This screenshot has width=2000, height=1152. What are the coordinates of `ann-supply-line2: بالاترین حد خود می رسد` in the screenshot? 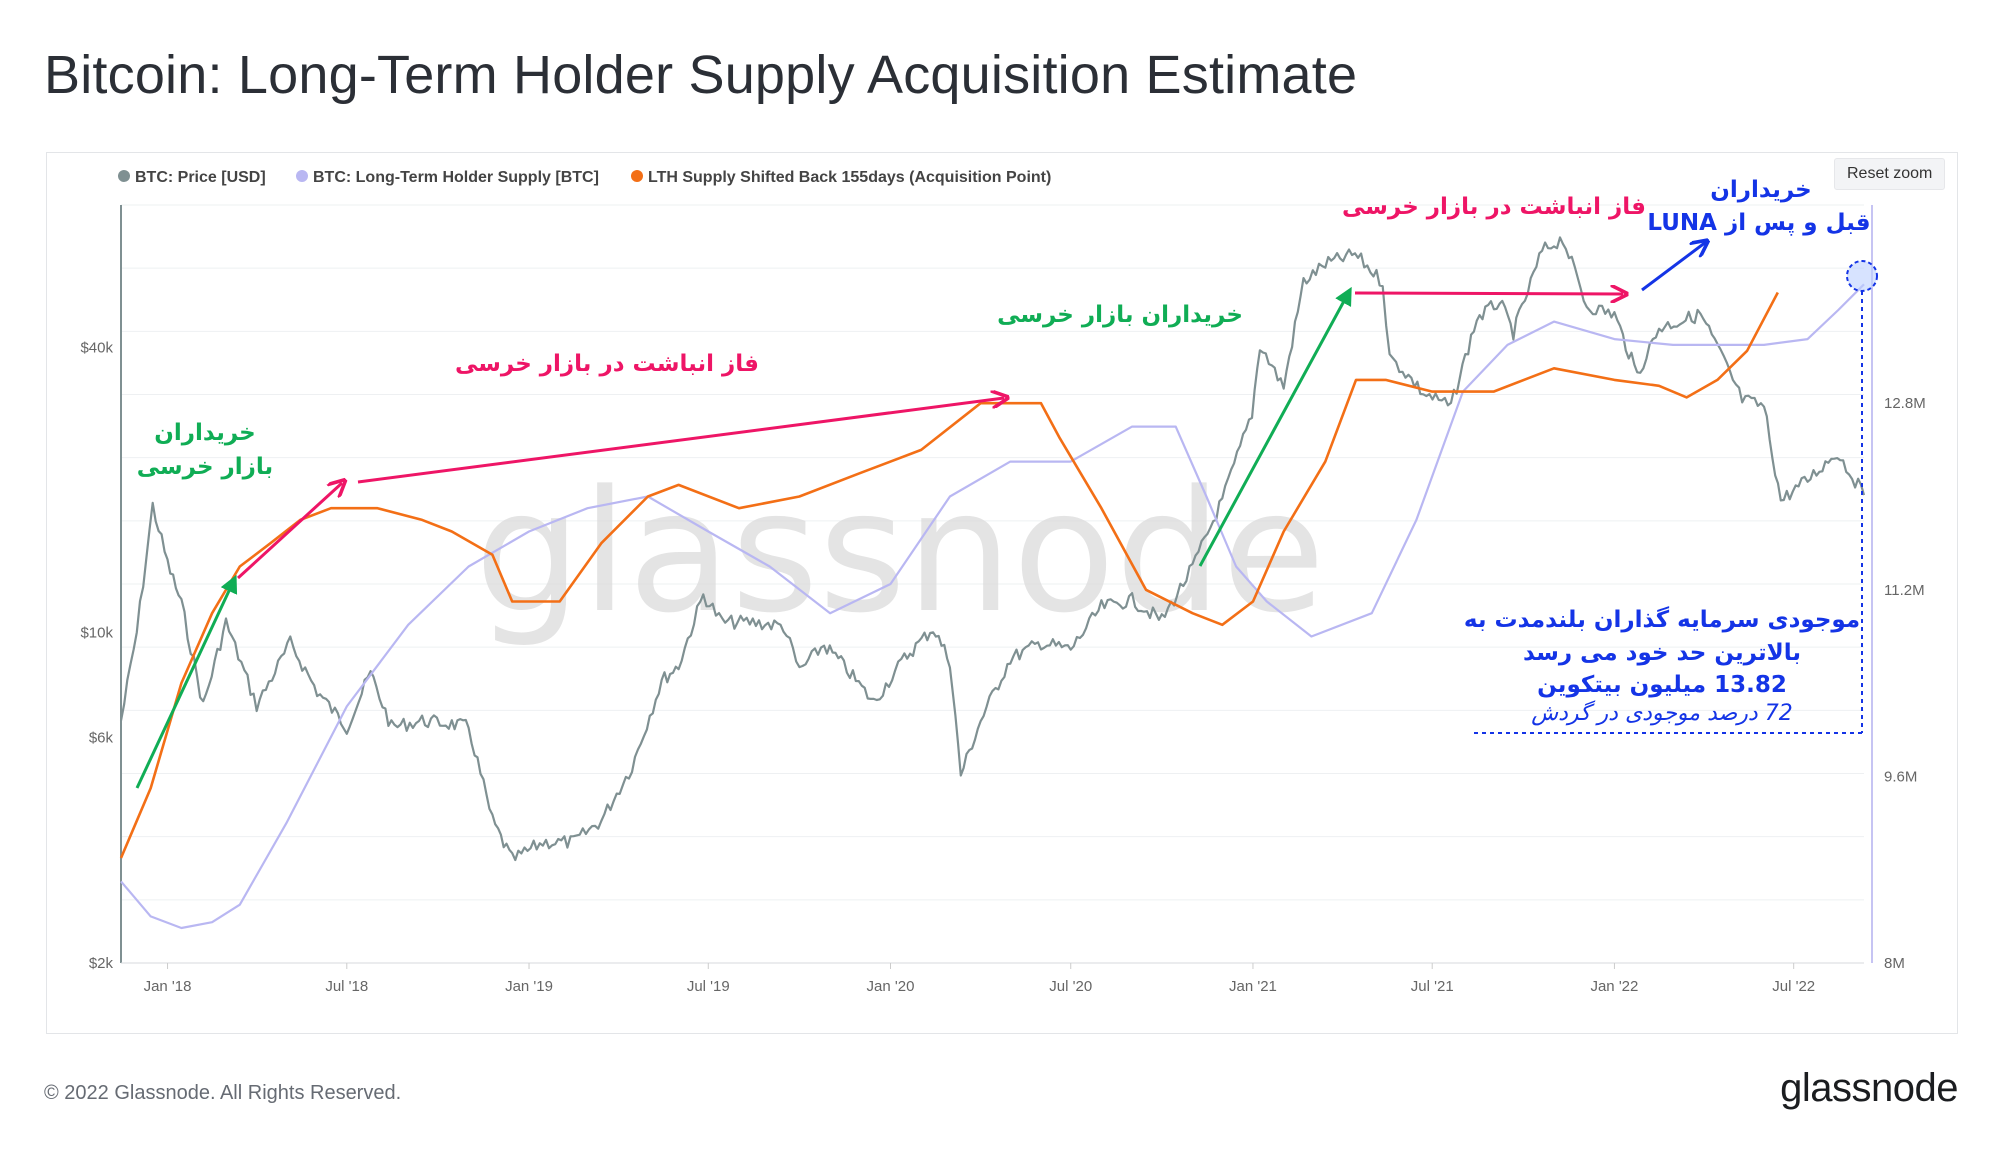 It's located at (1662, 653).